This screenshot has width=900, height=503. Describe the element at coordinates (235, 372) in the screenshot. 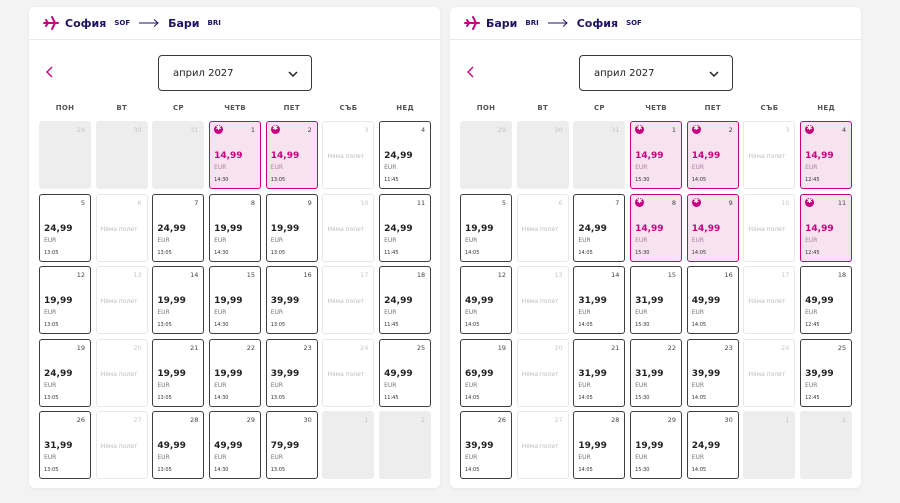

I see `day-cell: 22 19,99 EUR 14:30` at that location.